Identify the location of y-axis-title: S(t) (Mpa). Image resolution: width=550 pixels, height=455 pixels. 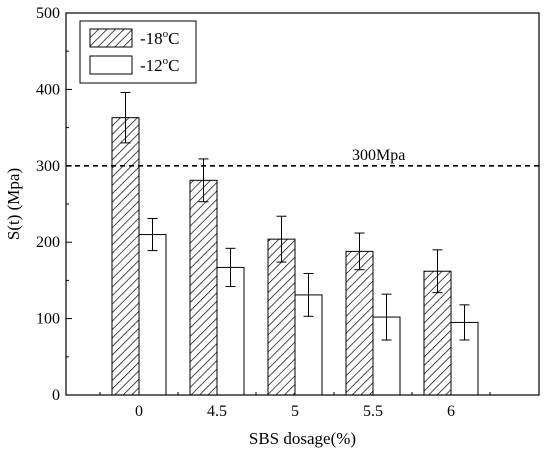
(13, 204).